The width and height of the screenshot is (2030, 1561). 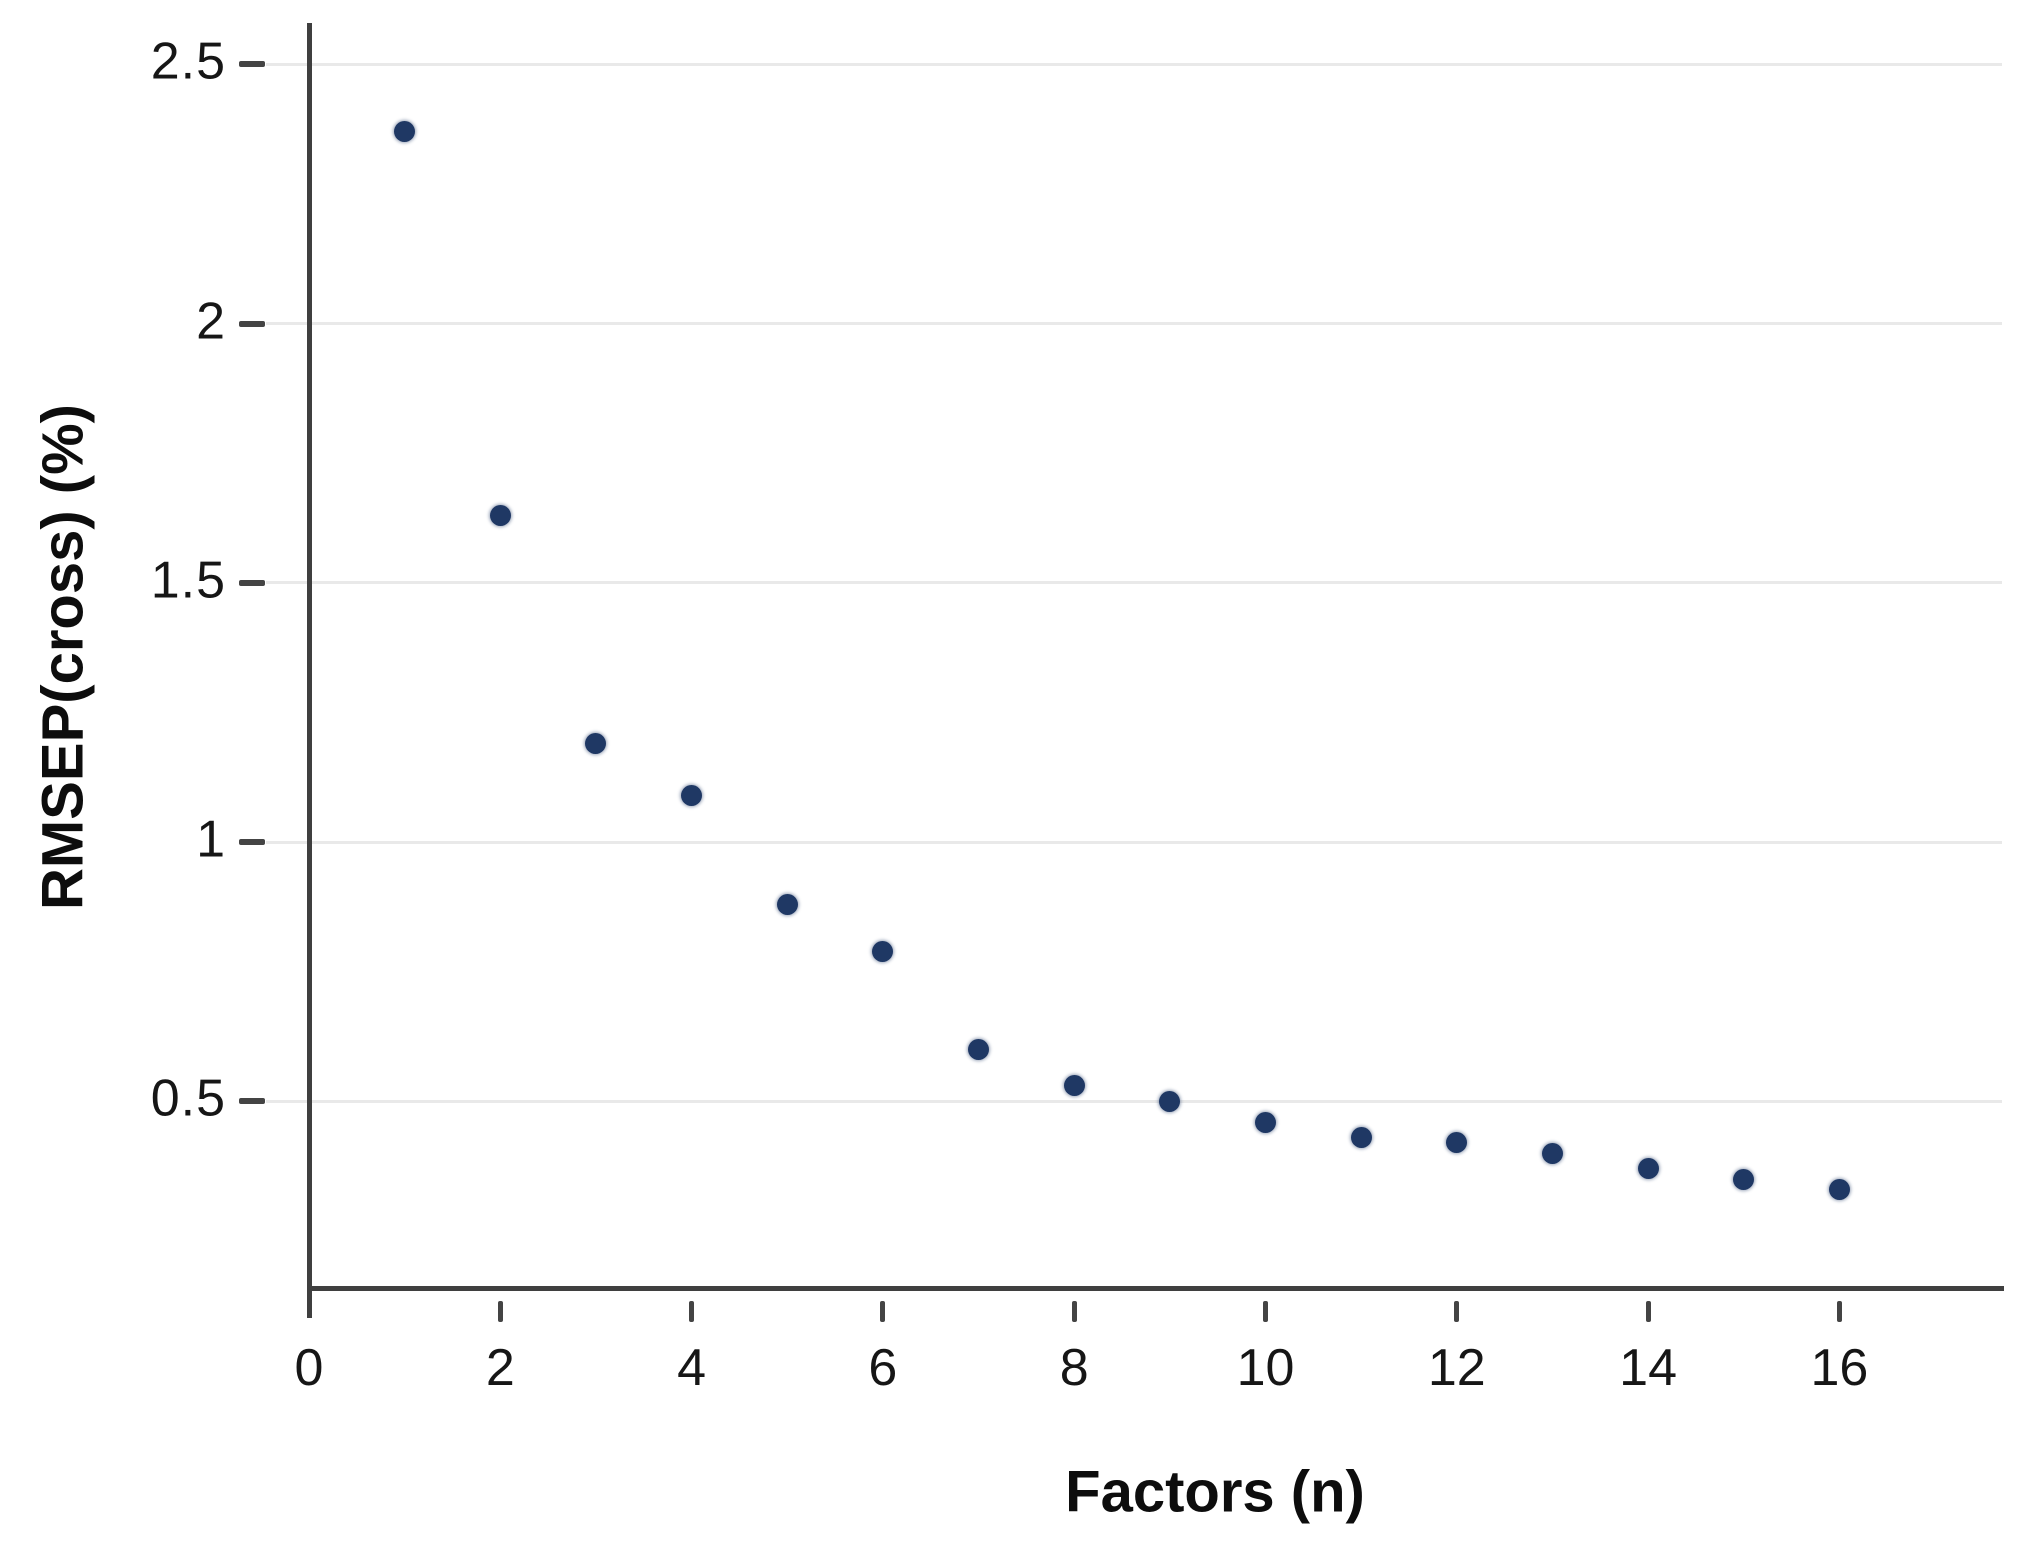 I want to click on y-tick-label: 2, so click(x=211, y=321).